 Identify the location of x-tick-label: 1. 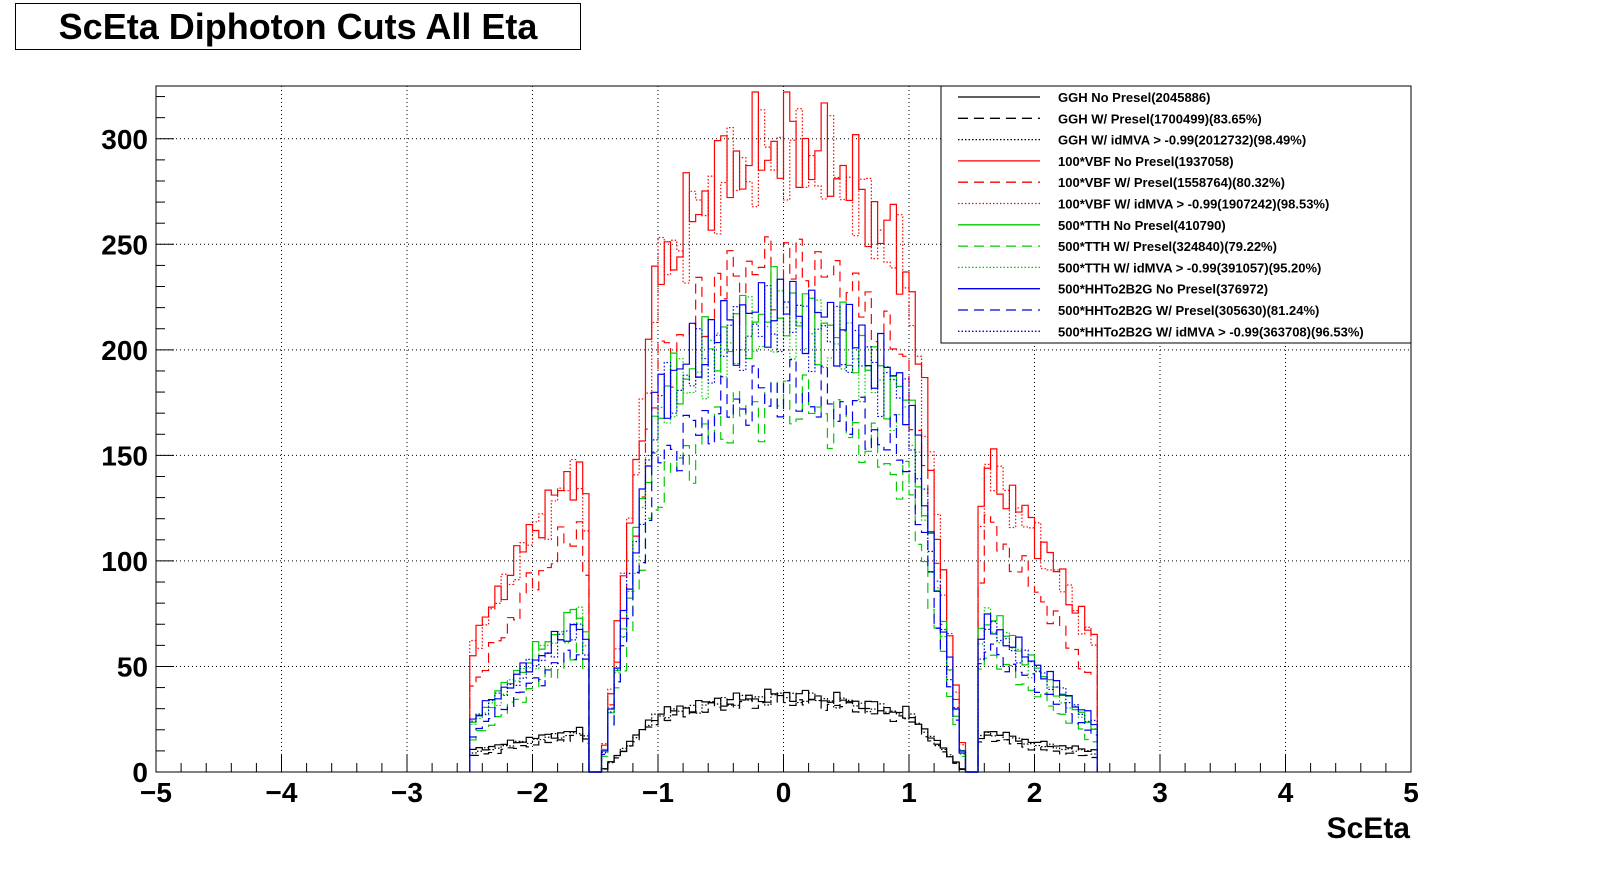
(909, 792).